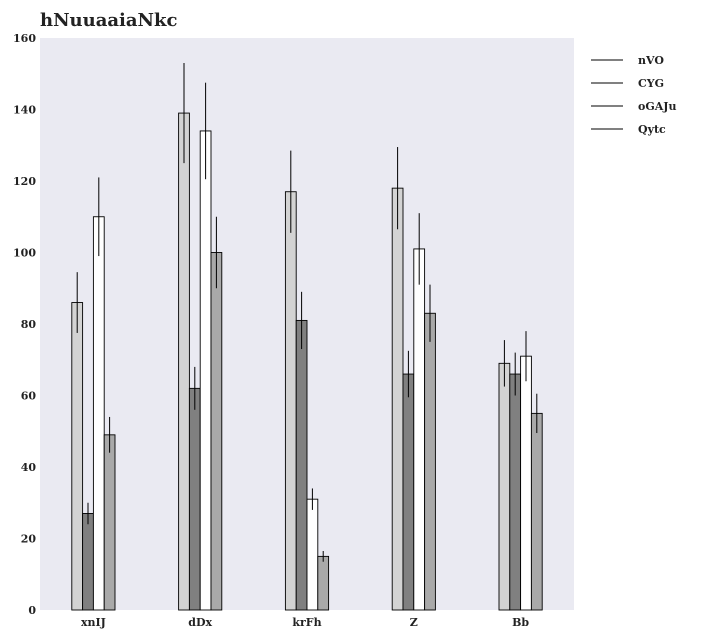  I want to click on y-tick-label: 80, so click(29, 324).